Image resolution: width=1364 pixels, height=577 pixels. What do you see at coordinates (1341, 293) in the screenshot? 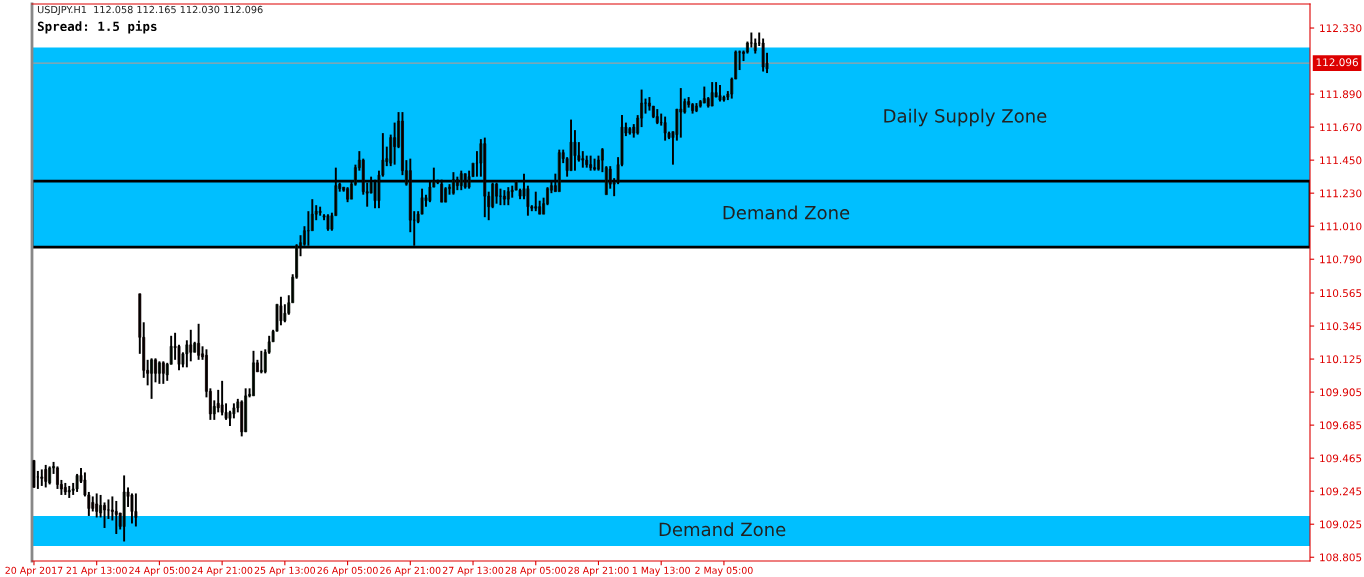
I see `y-tick-label: 110.565` at bounding box center [1341, 293].